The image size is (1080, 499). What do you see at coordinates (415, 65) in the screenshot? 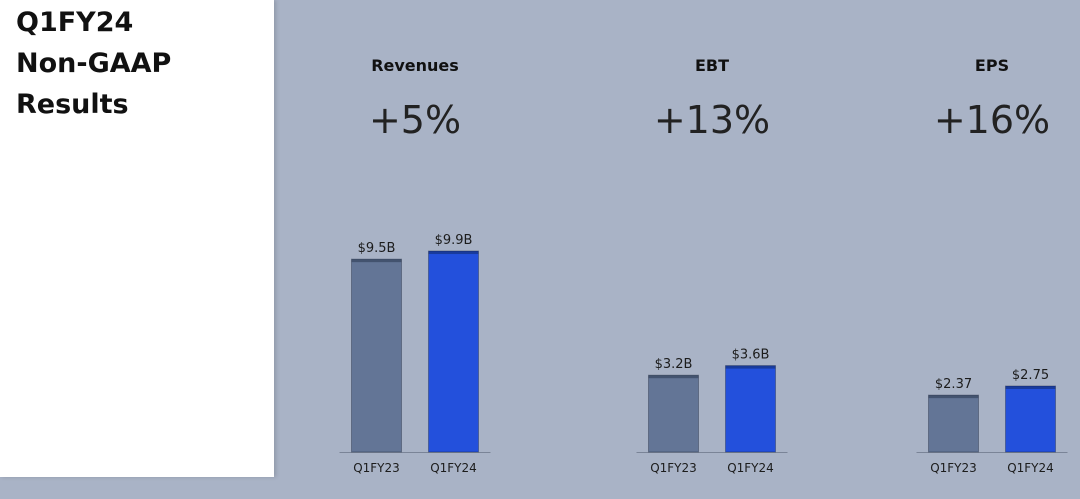
I see `metric-title: Revenues` at bounding box center [415, 65].